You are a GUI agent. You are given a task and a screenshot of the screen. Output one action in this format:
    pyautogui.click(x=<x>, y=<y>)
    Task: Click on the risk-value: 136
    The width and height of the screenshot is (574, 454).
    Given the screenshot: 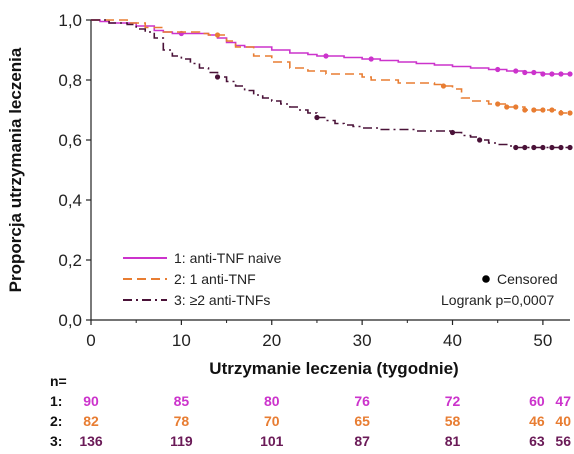 What is the action you would take?
    pyautogui.click(x=91, y=441)
    